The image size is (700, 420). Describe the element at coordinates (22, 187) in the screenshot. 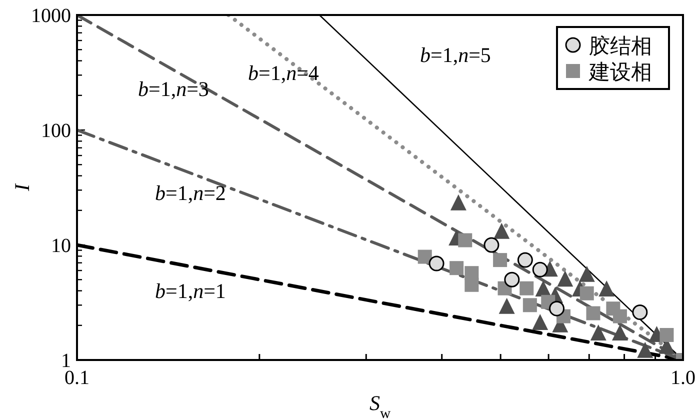

I see `y-axis-title: I` at that location.